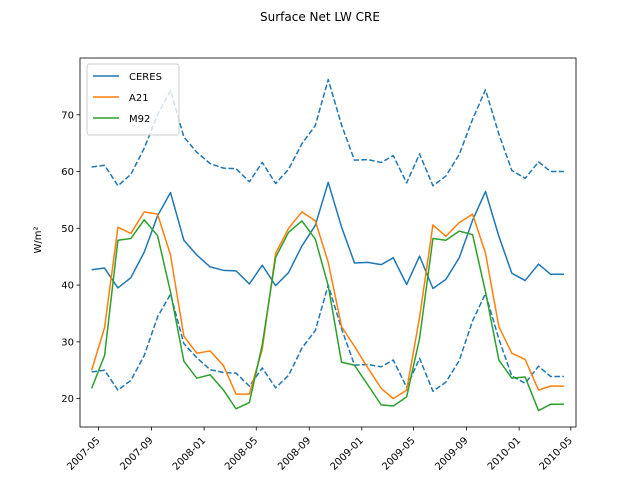 The height and width of the screenshot is (480, 640). What do you see at coordinates (67, 115) in the screenshot?
I see `y-tick-label: 70` at bounding box center [67, 115].